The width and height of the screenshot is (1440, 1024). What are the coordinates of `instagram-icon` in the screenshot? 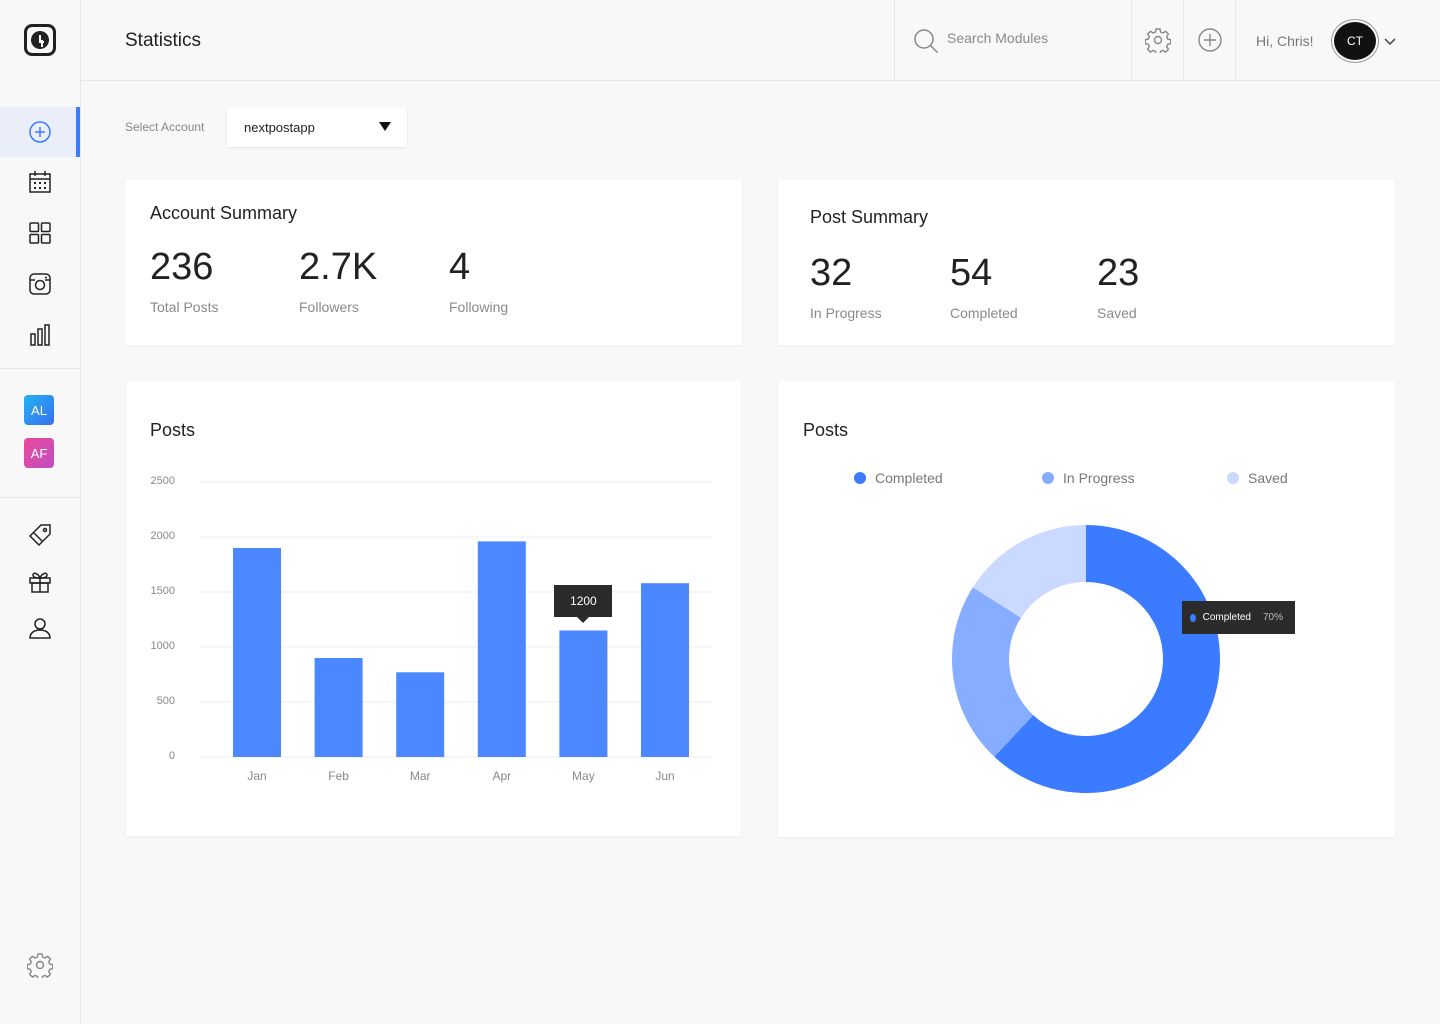 It's located at (40, 284).